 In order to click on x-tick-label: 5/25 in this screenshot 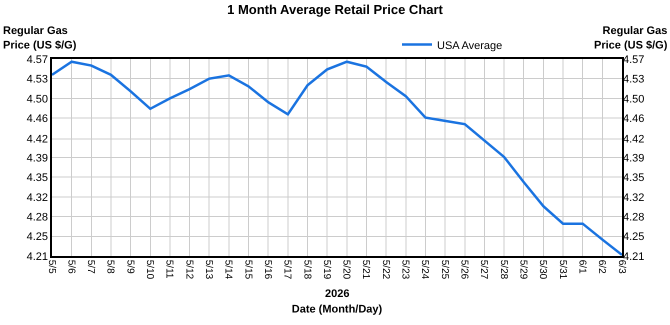, I will do `click(444, 270)`.